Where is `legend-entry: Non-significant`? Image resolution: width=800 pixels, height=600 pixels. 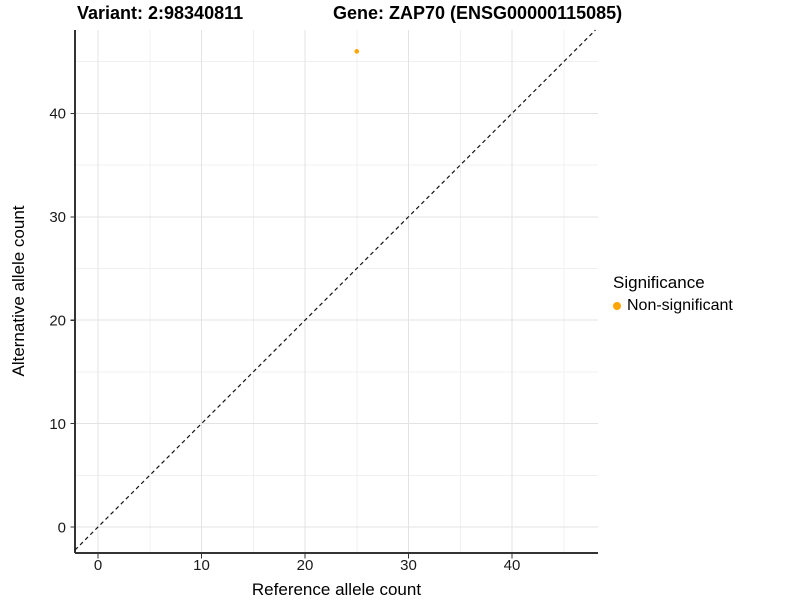
legend-entry: Non-significant is located at coordinates (673, 306).